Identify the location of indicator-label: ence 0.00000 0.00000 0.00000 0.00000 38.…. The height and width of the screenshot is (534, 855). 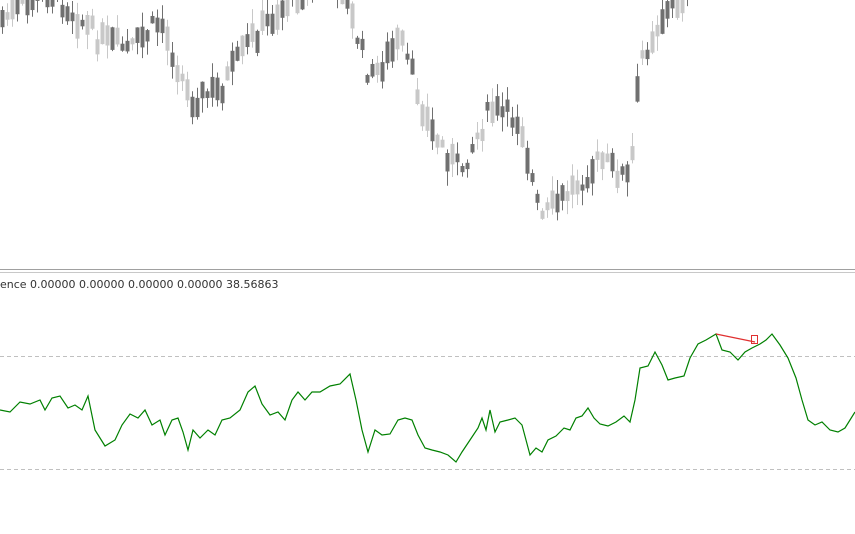
(139, 284).